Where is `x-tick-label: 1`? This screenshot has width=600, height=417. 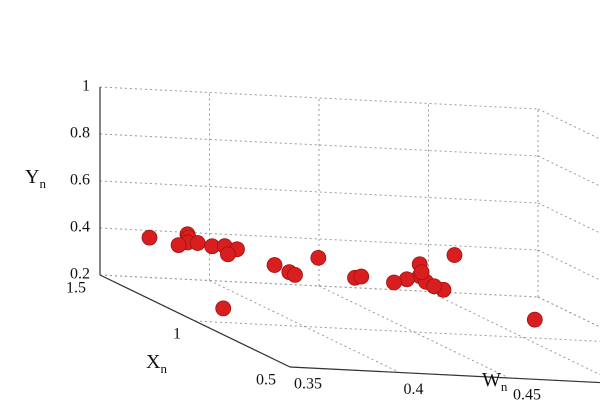 x-tick-label: 1 is located at coordinates (177, 334).